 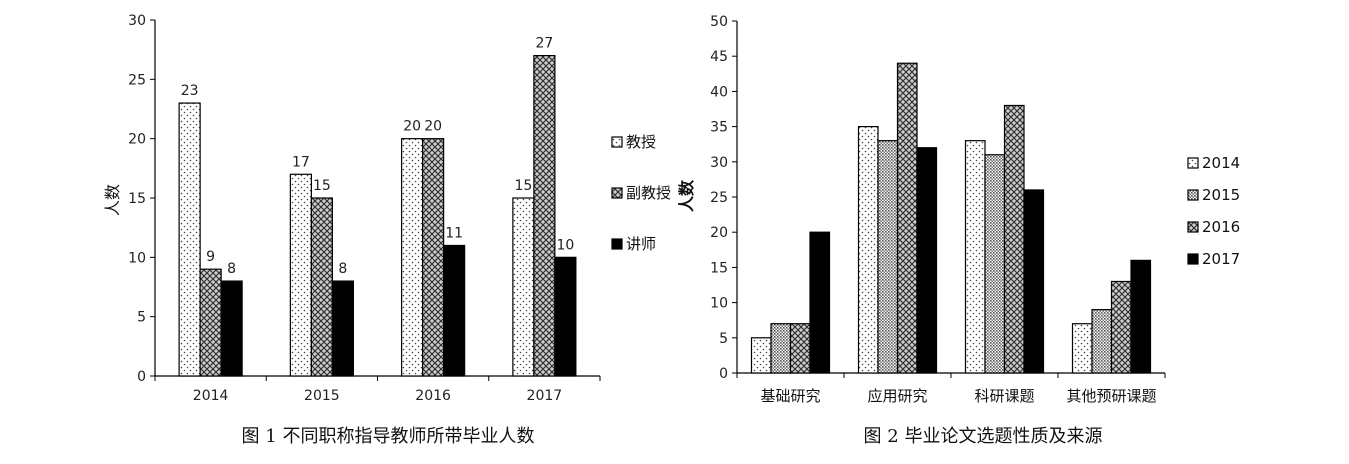 What do you see at coordinates (300, 275) in the screenshot?
I see `bar-c1-s0-c1` at bounding box center [300, 275].